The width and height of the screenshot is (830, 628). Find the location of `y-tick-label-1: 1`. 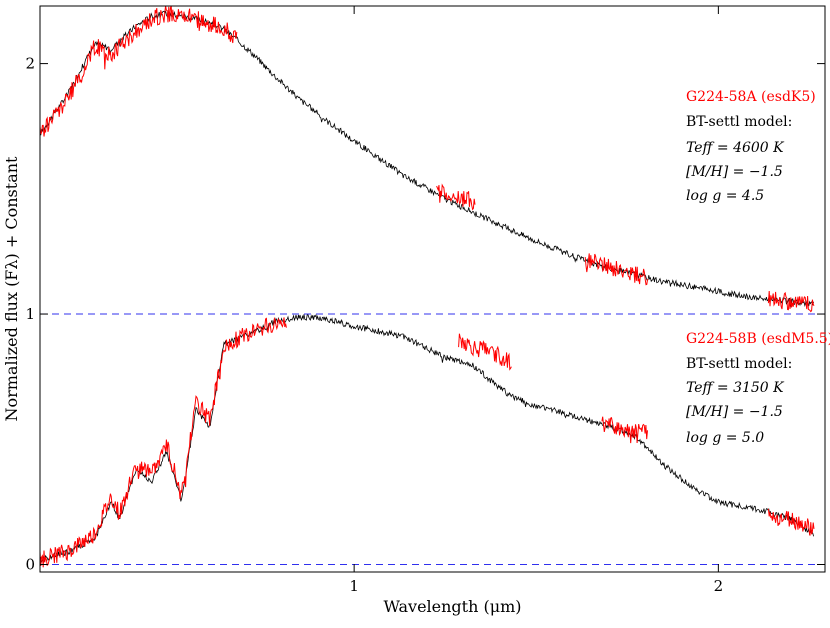

y-tick-label-1: 1 is located at coordinates (30, 314).